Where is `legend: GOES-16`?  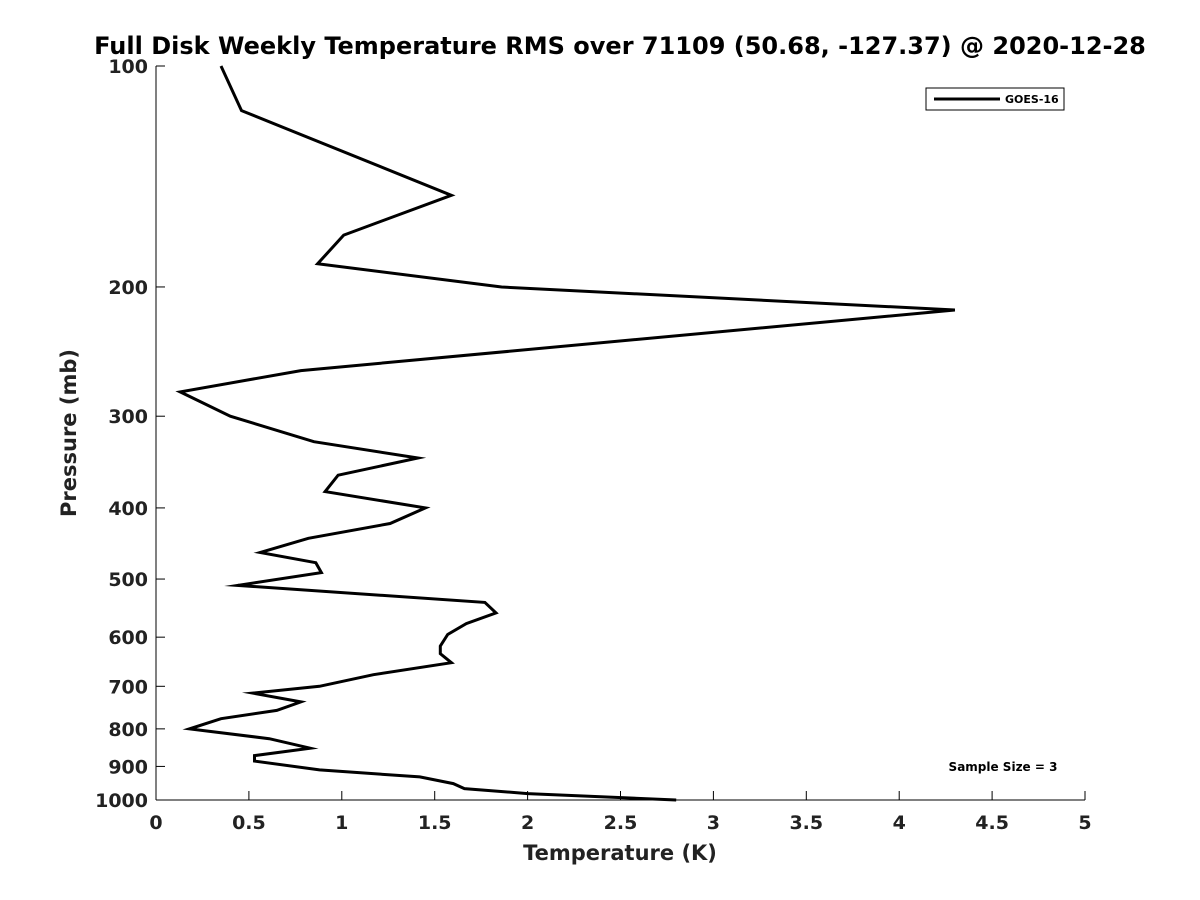
legend: GOES-16 is located at coordinates (995, 99).